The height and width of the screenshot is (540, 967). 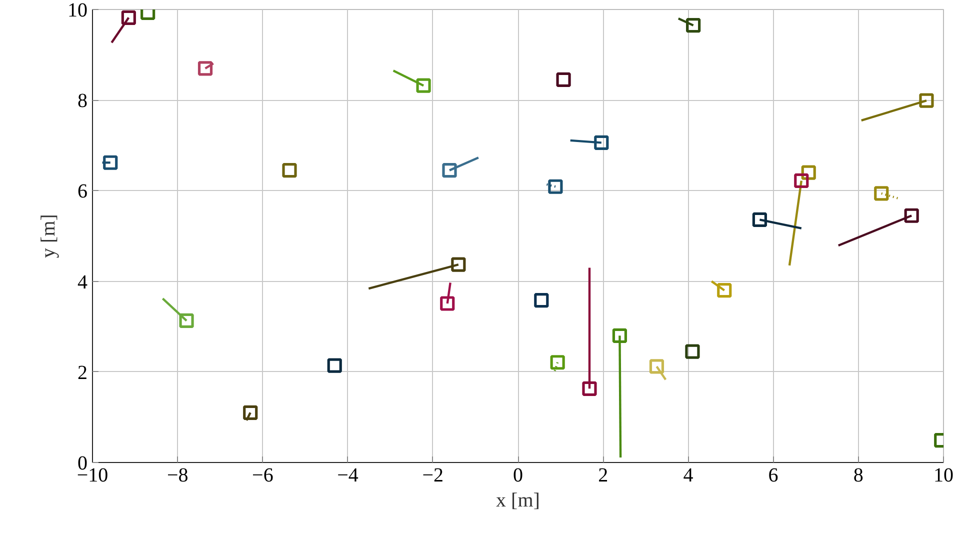 I want to click on y-tick-label: 2, so click(x=83, y=373).